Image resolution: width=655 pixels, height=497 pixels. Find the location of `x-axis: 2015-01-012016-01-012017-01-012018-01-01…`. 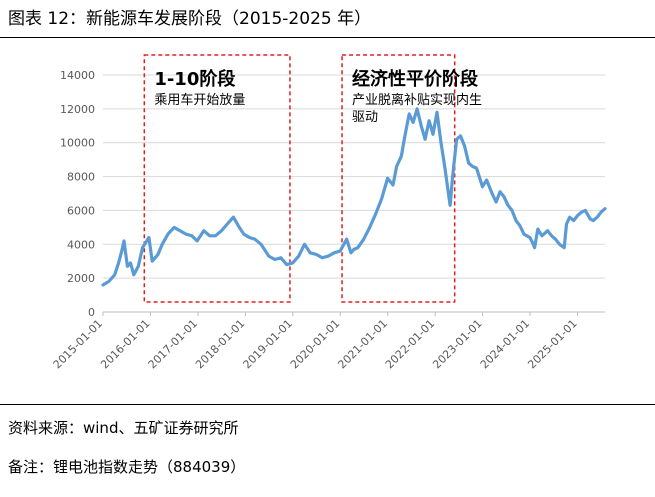

x-axis: 2015-01-012016-01-012017-01-012018-01-01… is located at coordinates (315, 341).